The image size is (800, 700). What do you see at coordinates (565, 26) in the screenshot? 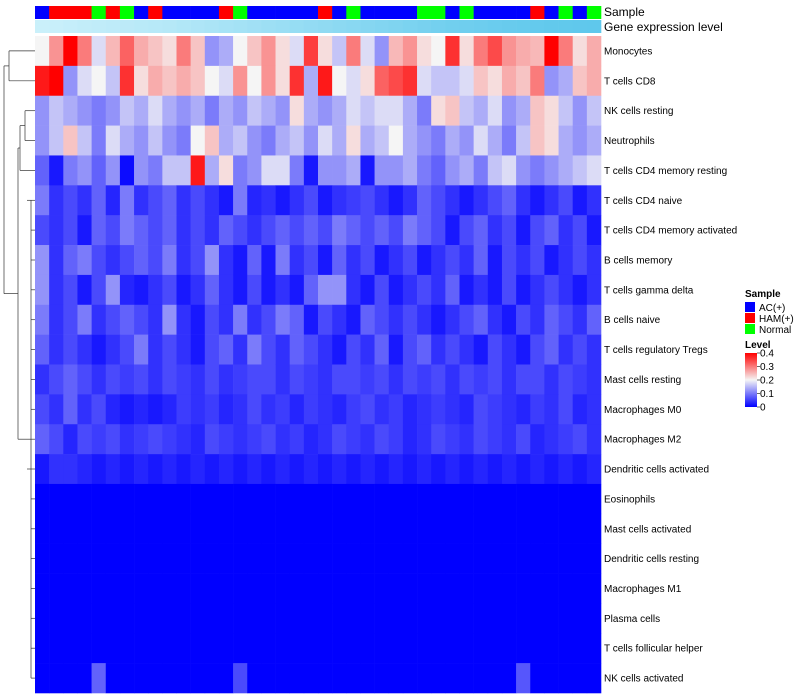
I see `gene-expression-level-cell` at bounding box center [565, 26].